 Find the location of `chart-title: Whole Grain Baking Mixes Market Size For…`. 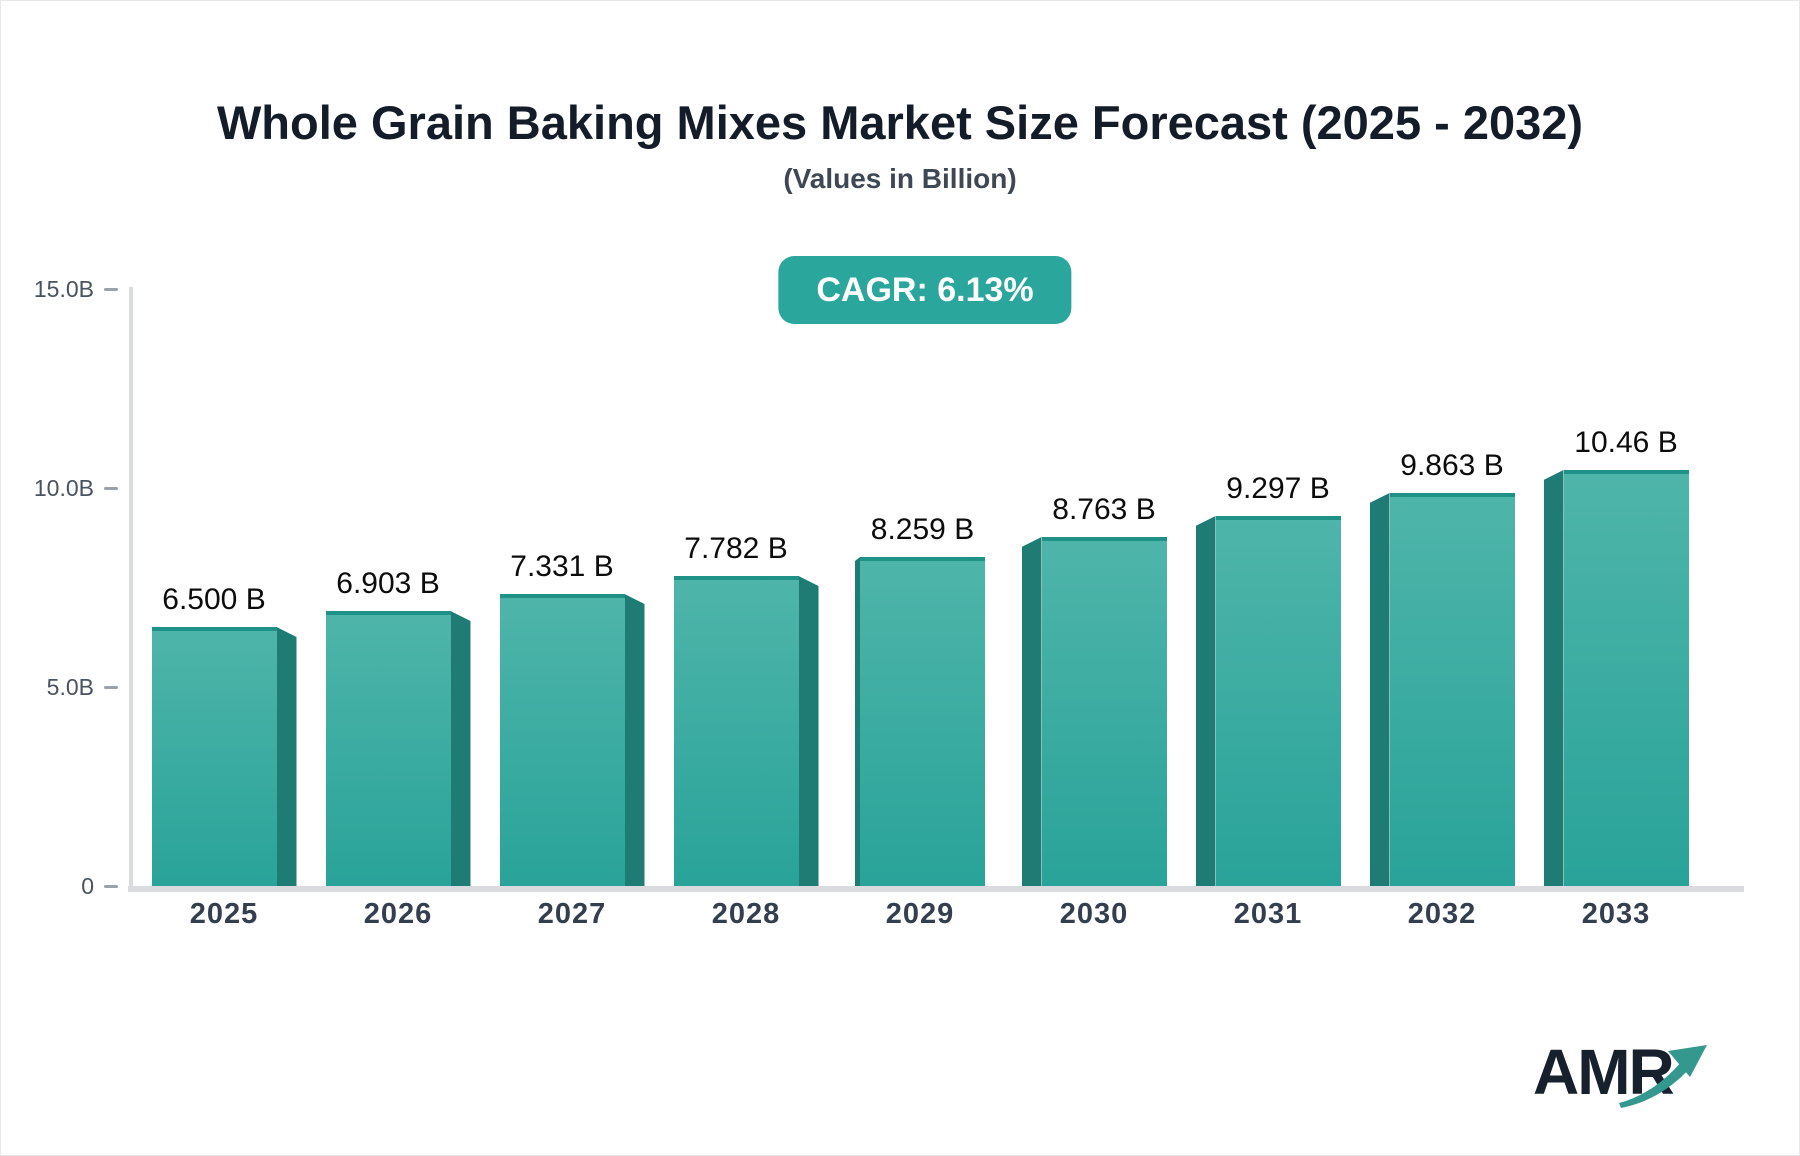

chart-title: Whole Grain Baking Mixes Market Size For… is located at coordinates (900, 122).